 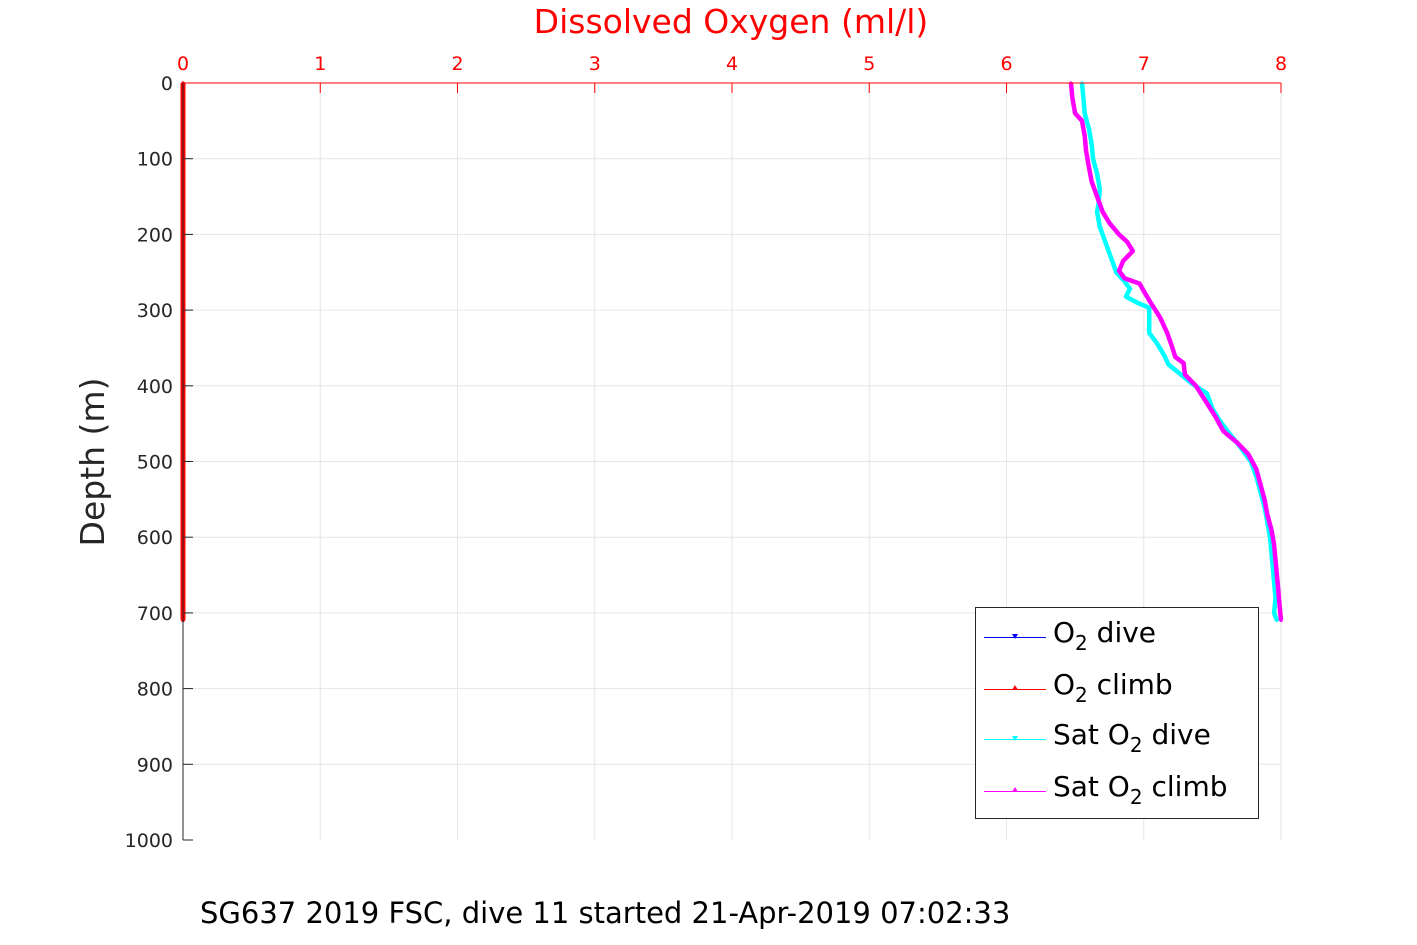 I want to click on y-tick-label: 200, so click(x=155, y=235).